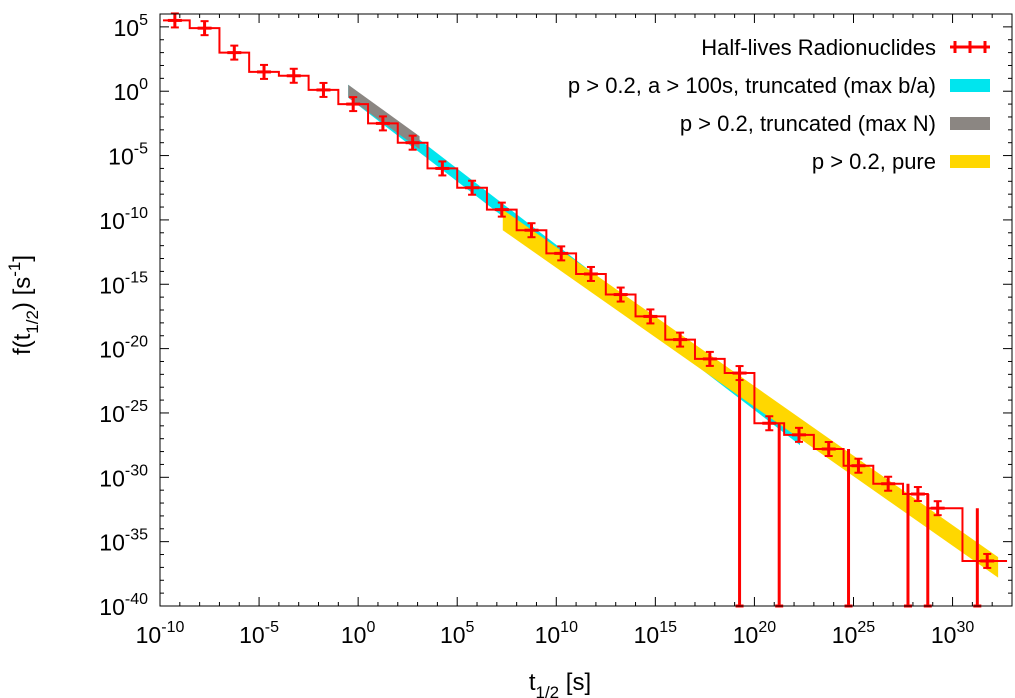 This screenshot has height=698, width=1015. I want to click on x-tick-exp: 20, so click(767, 627).